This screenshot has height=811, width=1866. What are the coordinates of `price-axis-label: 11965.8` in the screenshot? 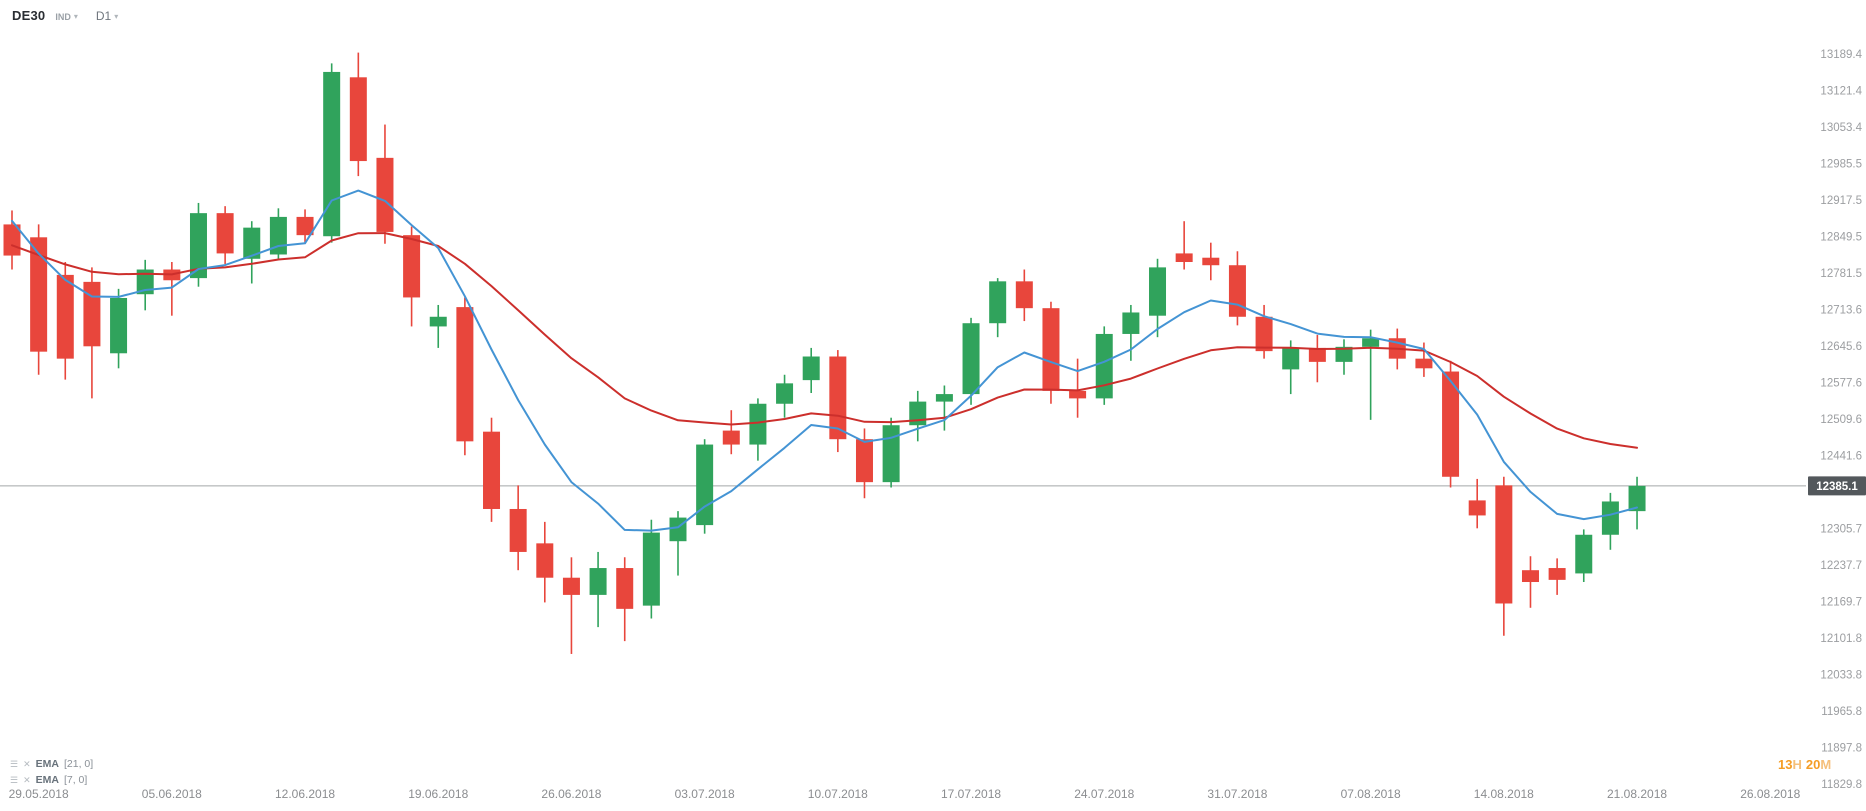 It's located at (1841, 712).